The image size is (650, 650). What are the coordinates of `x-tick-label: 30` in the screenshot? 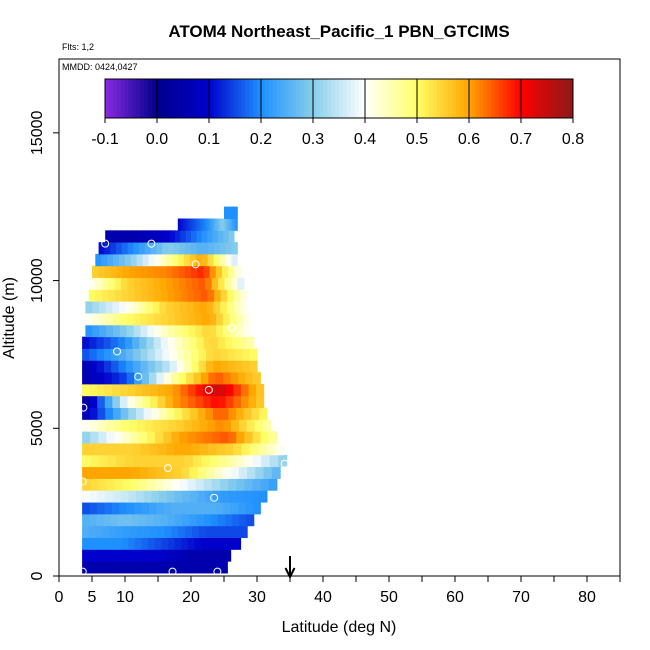 It's located at (257, 597).